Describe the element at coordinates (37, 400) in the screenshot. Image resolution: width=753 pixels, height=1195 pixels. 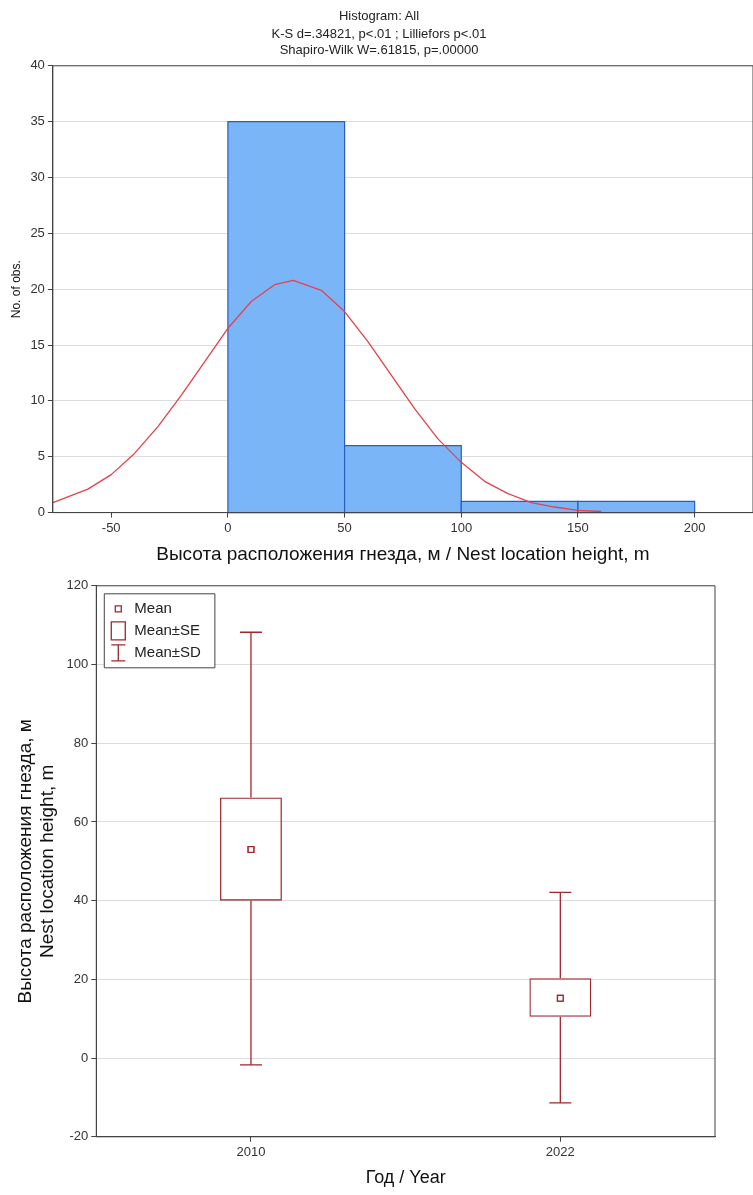
I see `y-tick-label: 10` at that location.